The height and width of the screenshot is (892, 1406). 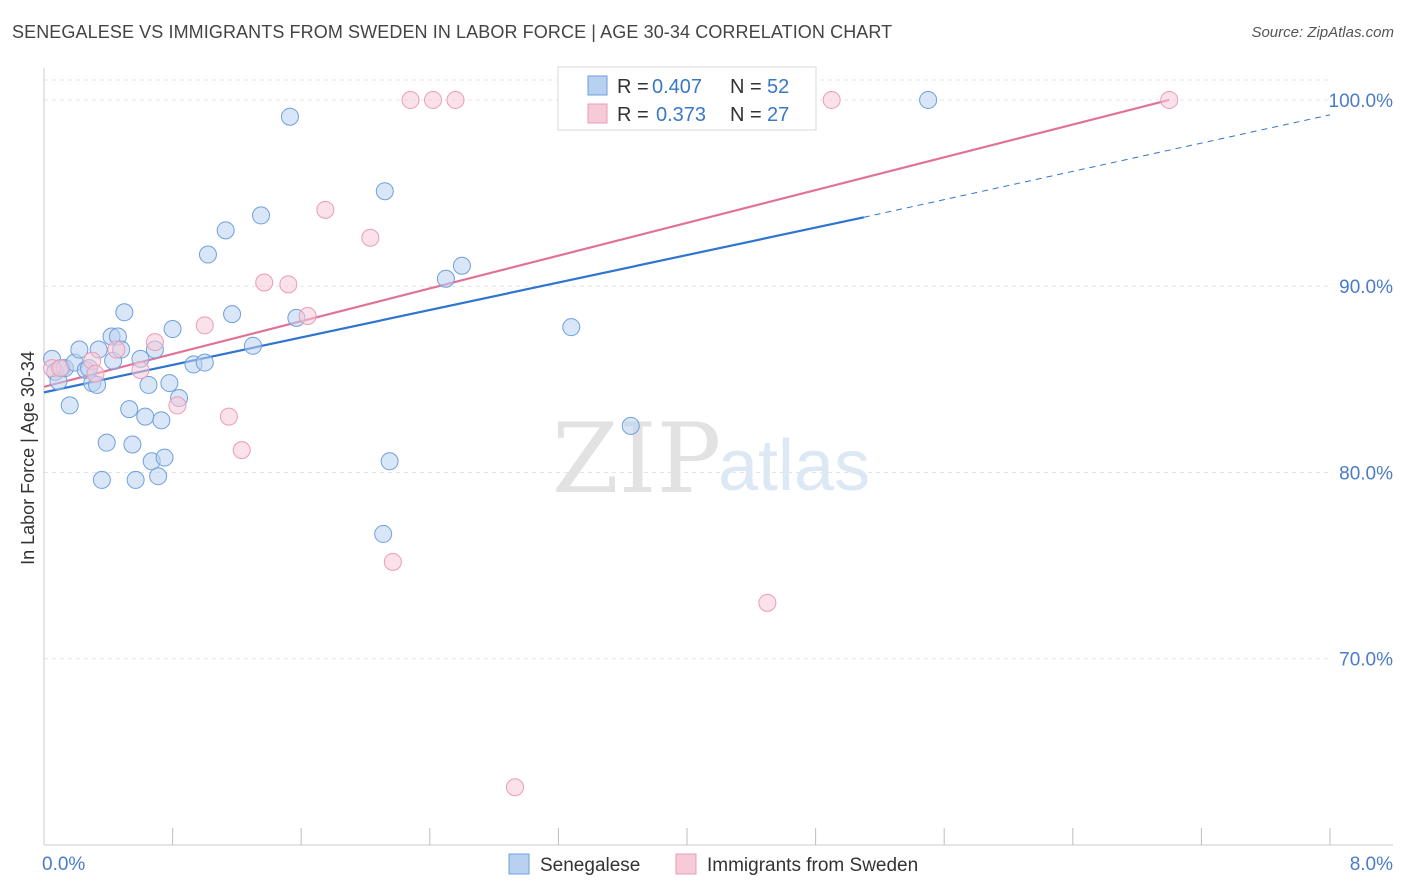 I want to click on legend-r-label-1: R =, so click(x=633, y=87).